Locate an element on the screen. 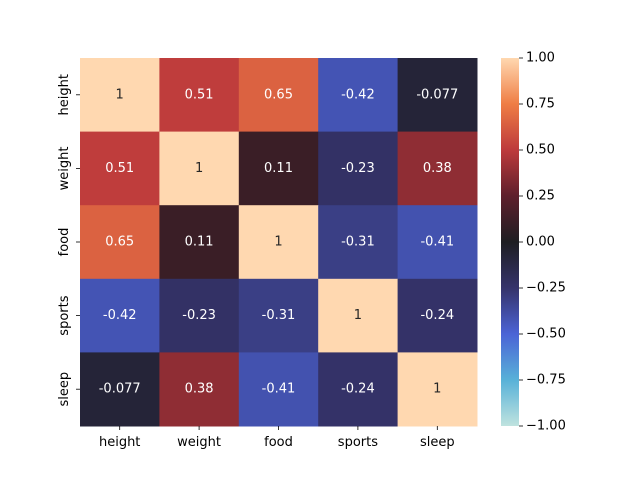  heatmap-cell-weight-height is located at coordinates (120, 168).